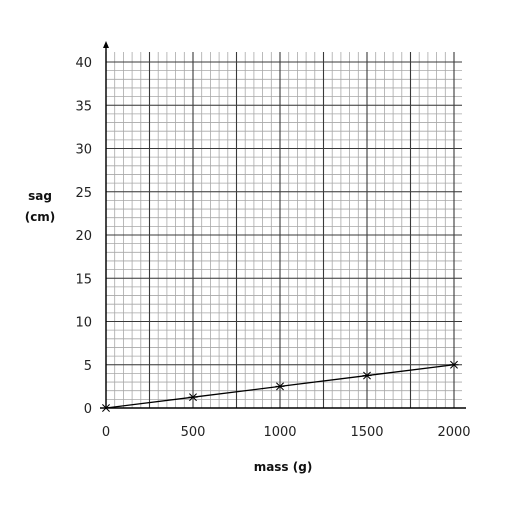 The width and height of the screenshot is (512, 512). I want to click on y-tick-label: 35, so click(83, 106).